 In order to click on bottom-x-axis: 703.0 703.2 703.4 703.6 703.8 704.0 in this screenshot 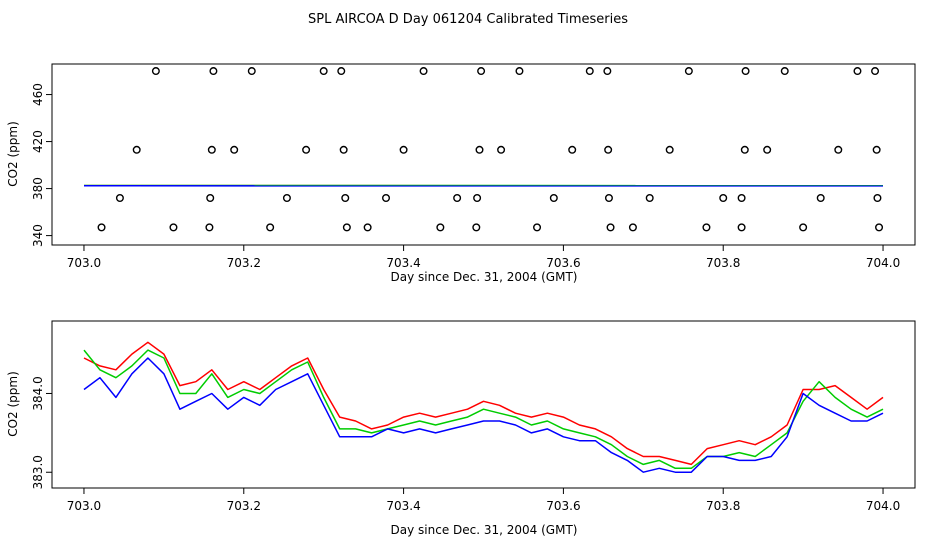, I will do `click(483, 500)`.